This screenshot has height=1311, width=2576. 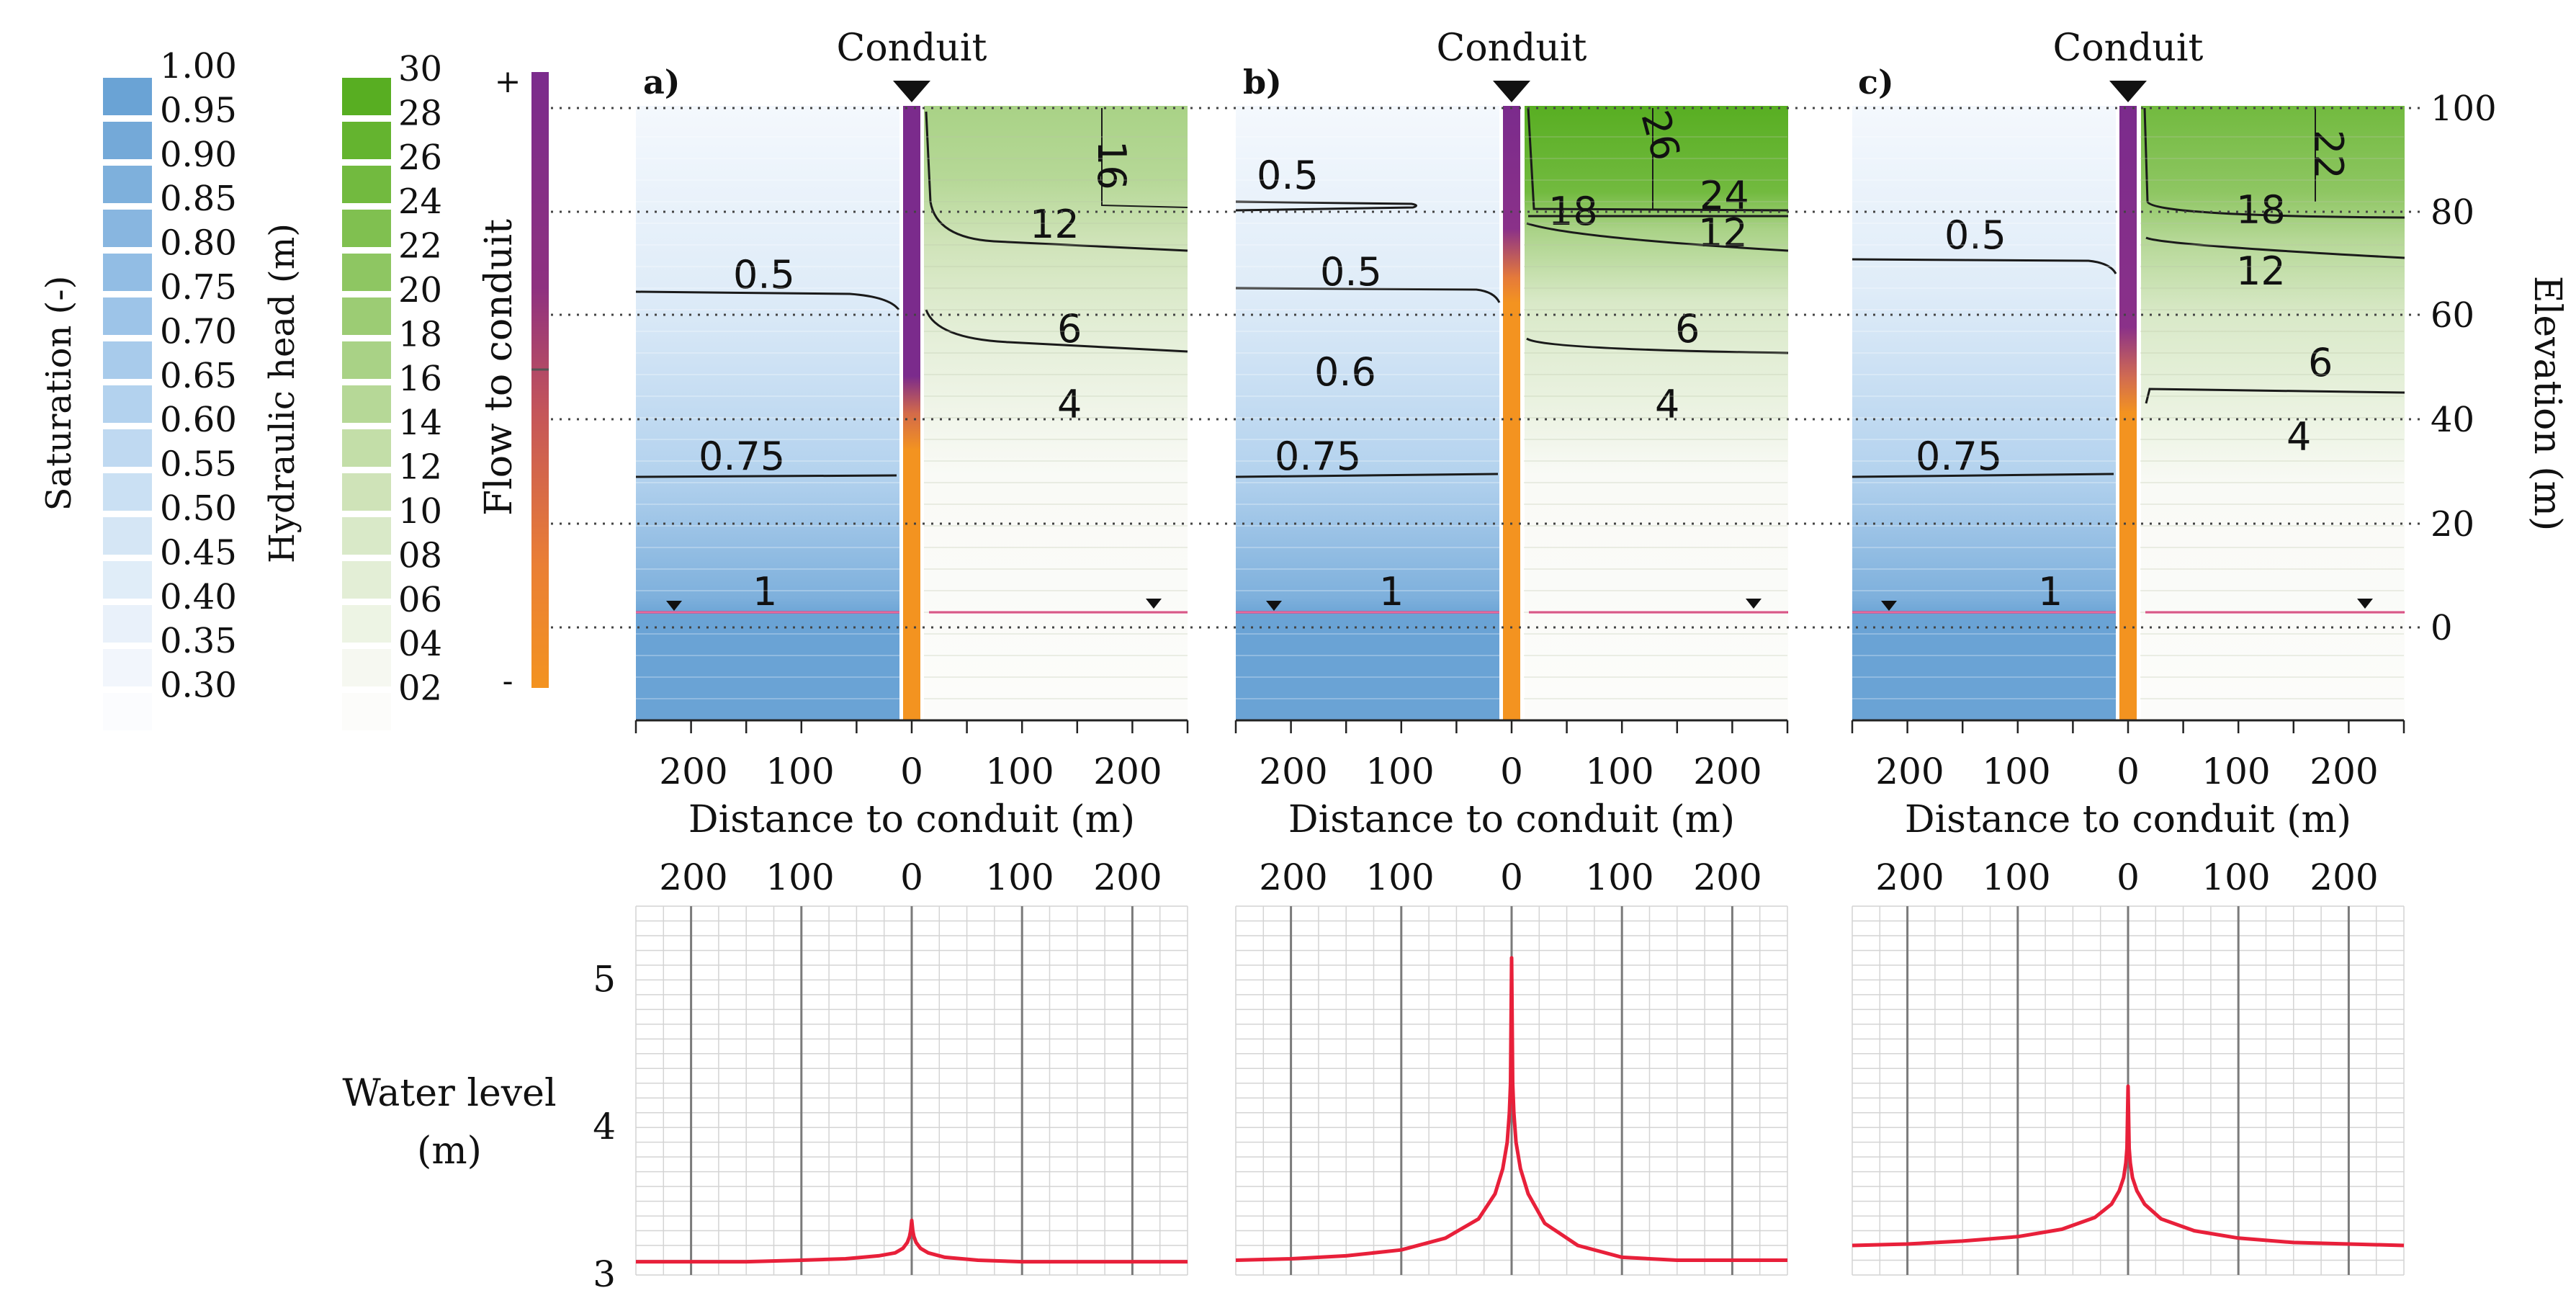 I want to click on elevation-tick-label: 80, so click(x=2452, y=212).